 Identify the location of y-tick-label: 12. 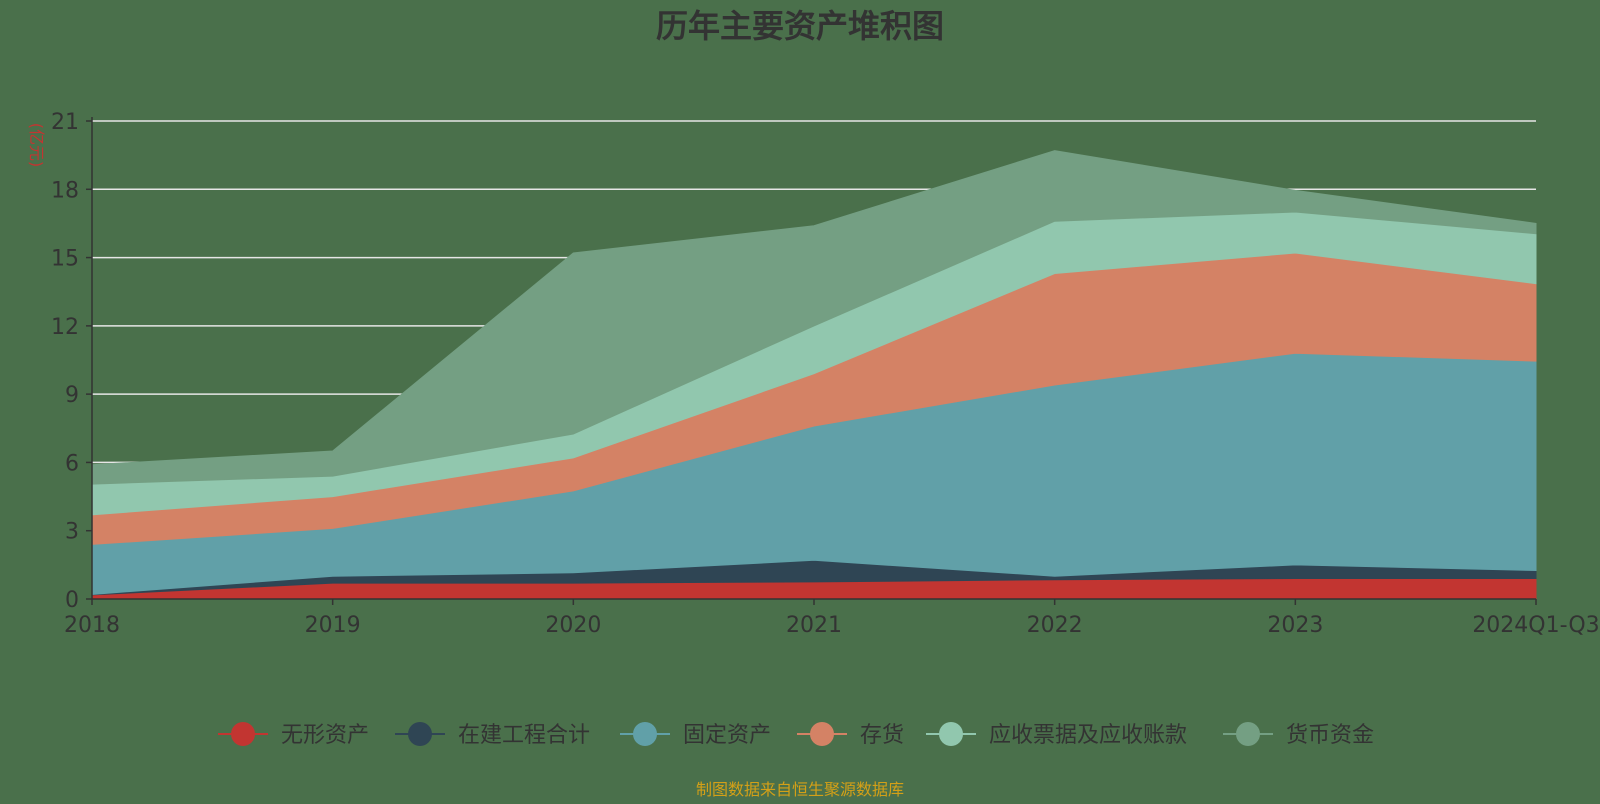
(65, 327).